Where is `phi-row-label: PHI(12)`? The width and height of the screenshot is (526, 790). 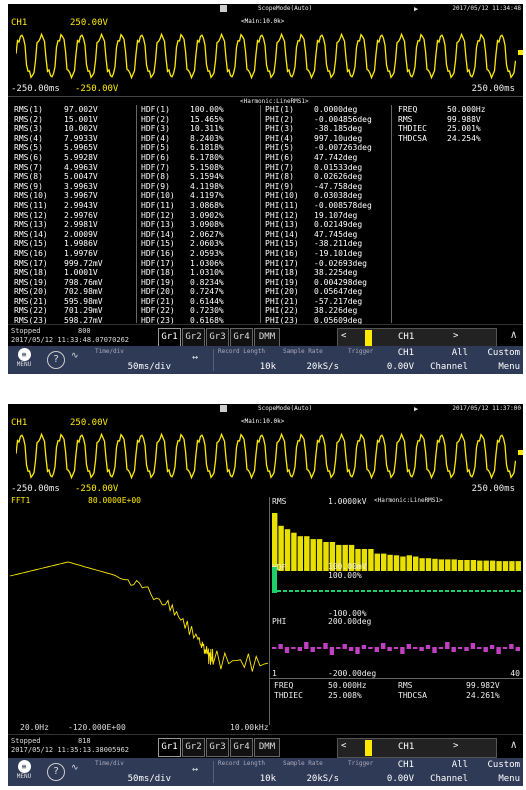 phi-row-label: PHI(12) is located at coordinates (282, 215).